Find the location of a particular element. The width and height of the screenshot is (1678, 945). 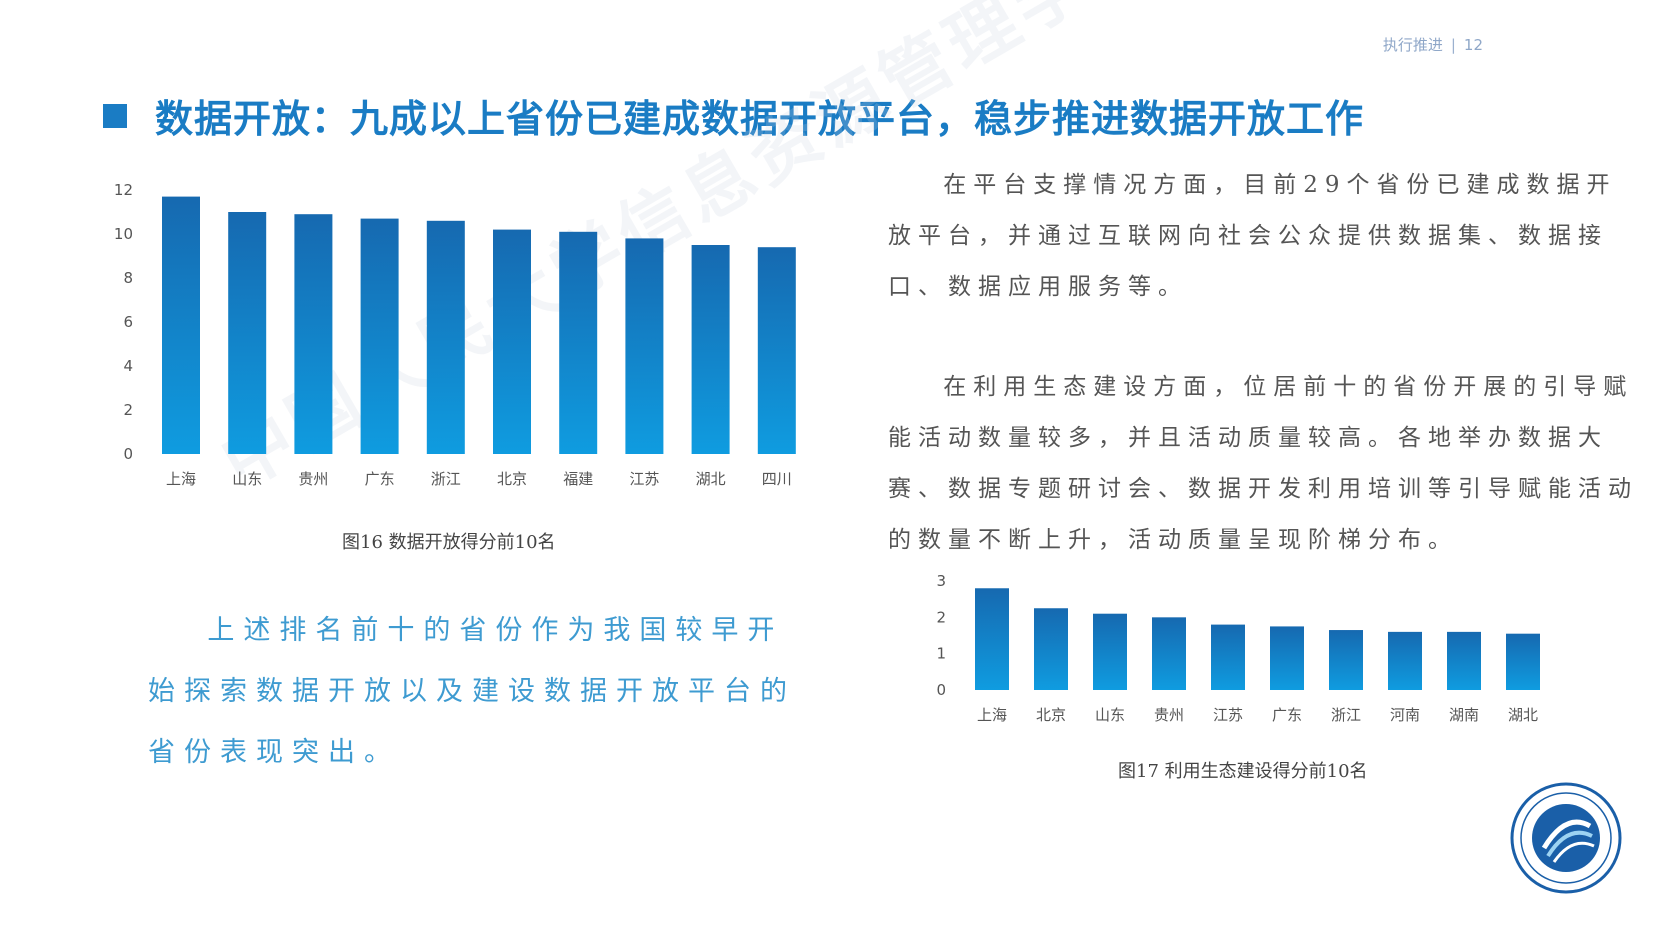

bar-福建 is located at coordinates (578, 342).